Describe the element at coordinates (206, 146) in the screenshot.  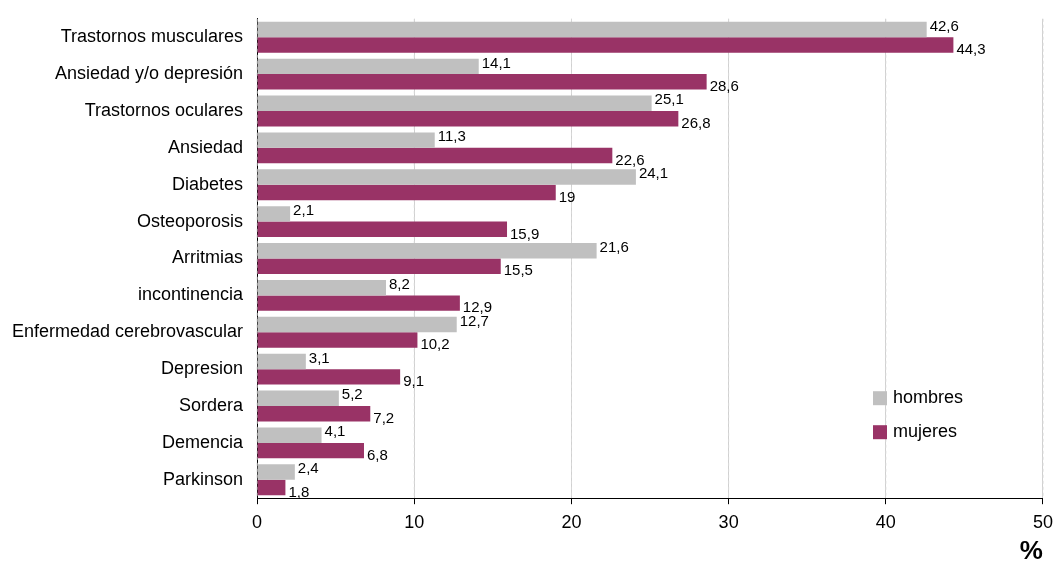
I see `y-tick-label: Ansiedad` at that location.